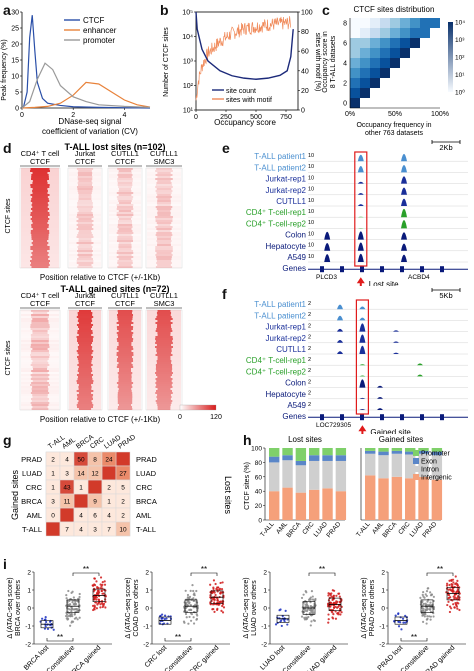 This screenshot has width=474, height=671. I want to click on track-max: 10, so click(311, 223).